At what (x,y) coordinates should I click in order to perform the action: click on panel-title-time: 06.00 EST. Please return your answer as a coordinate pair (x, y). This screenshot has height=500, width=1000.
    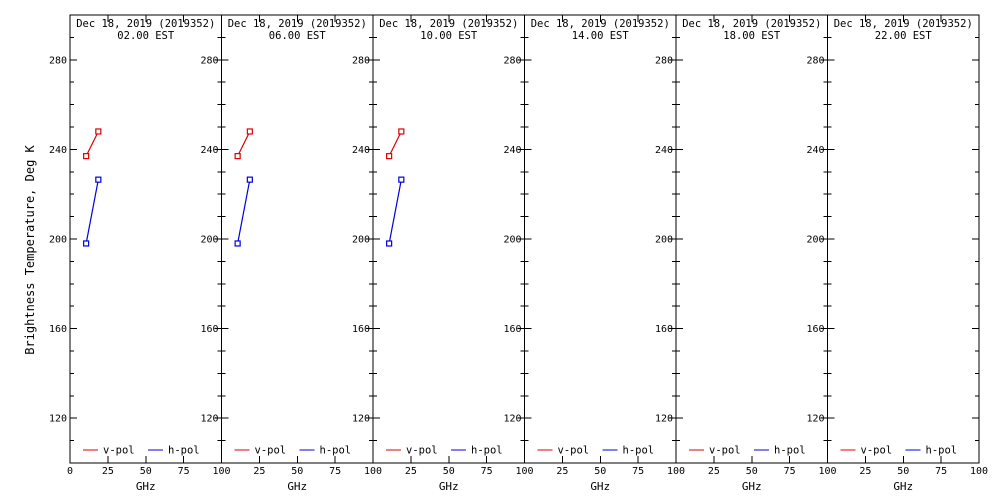
    Looking at the image, I should click on (298, 36).